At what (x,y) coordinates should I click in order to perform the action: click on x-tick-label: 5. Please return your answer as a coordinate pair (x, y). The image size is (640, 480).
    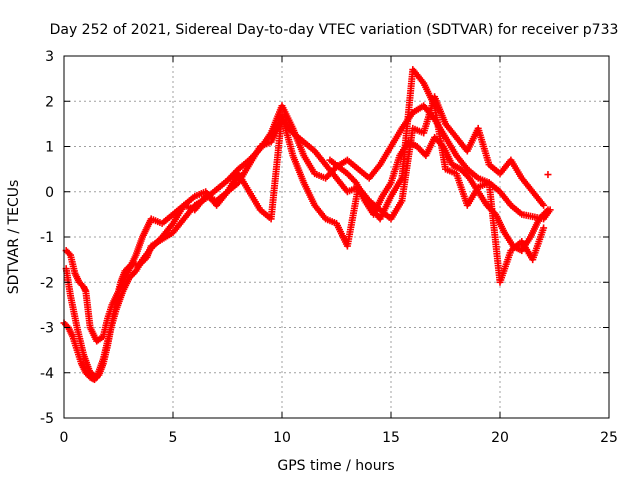
    Looking at the image, I should click on (173, 438).